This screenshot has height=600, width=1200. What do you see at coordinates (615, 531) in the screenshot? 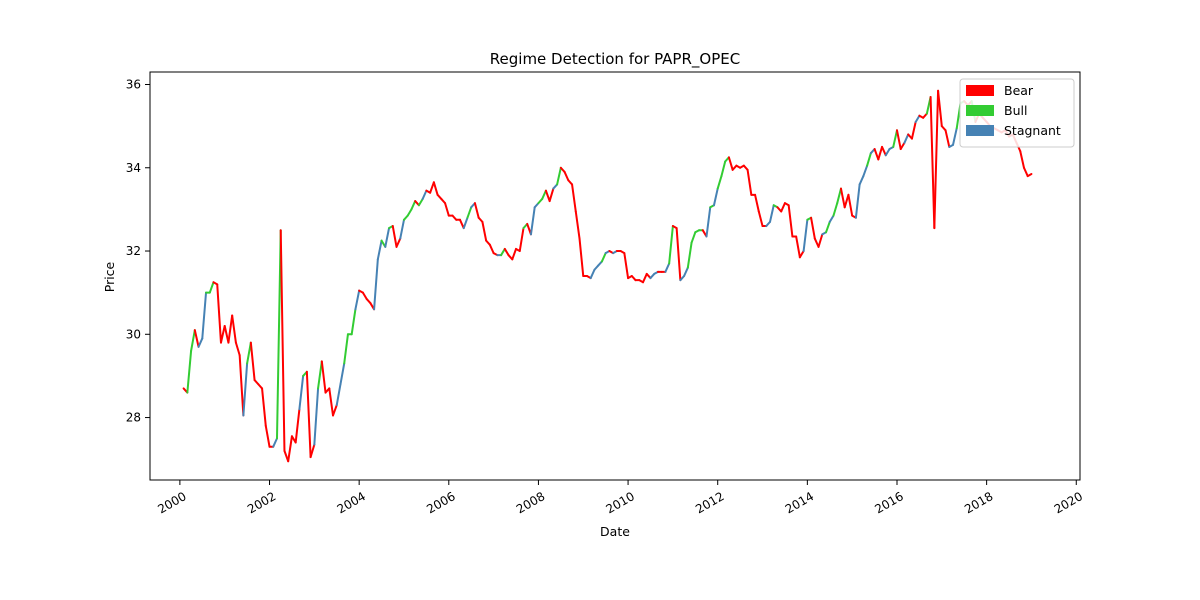
I see `x-axis-label: Date` at bounding box center [615, 531].